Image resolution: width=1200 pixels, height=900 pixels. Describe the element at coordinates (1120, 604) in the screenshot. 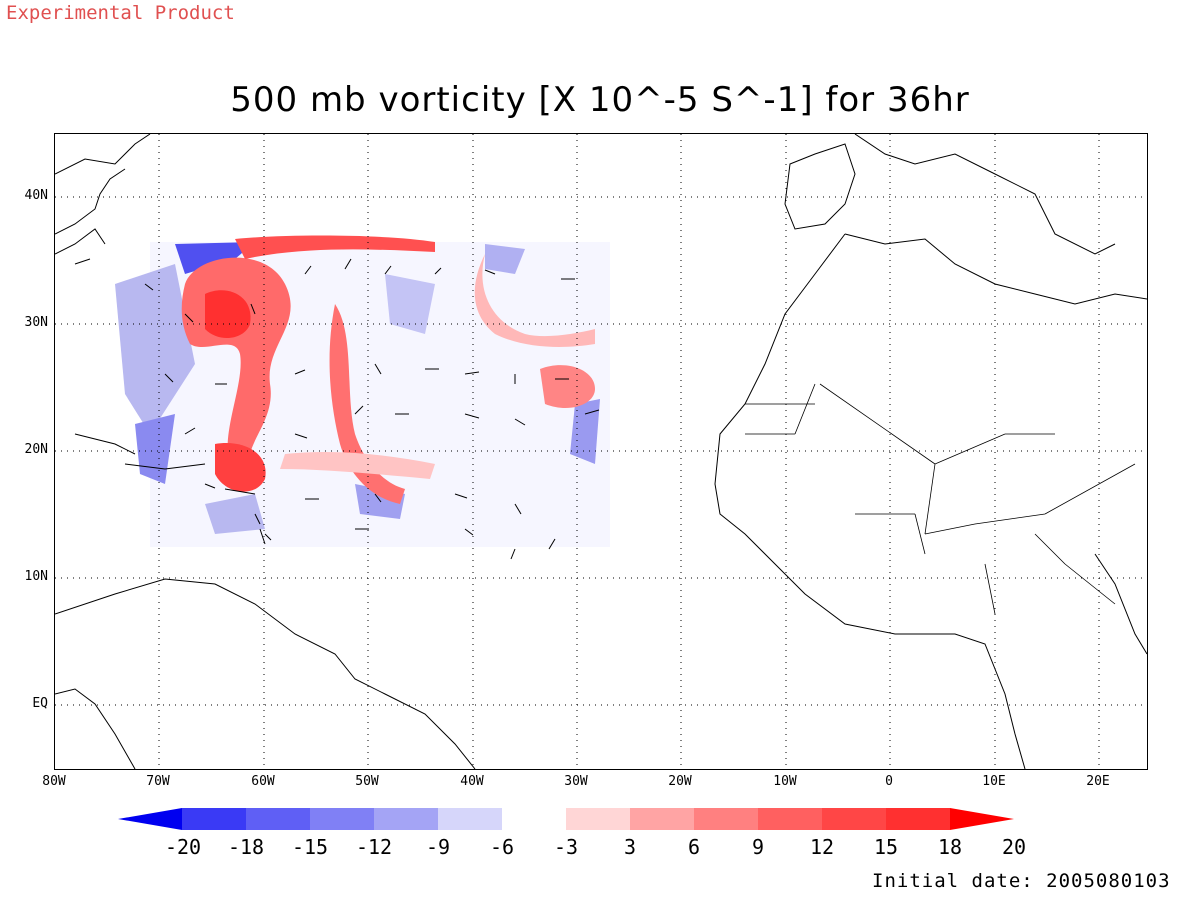

I see `coastline-africa-east` at that location.